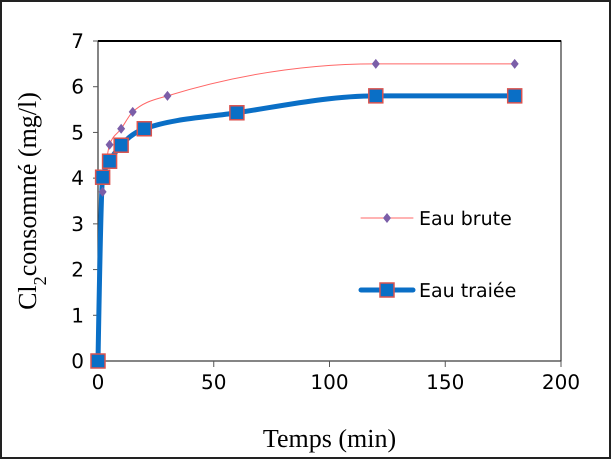 Image resolution: width=611 pixels, height=459 pixels. I want to click on y-tick-label: 6, so click(77, 86).